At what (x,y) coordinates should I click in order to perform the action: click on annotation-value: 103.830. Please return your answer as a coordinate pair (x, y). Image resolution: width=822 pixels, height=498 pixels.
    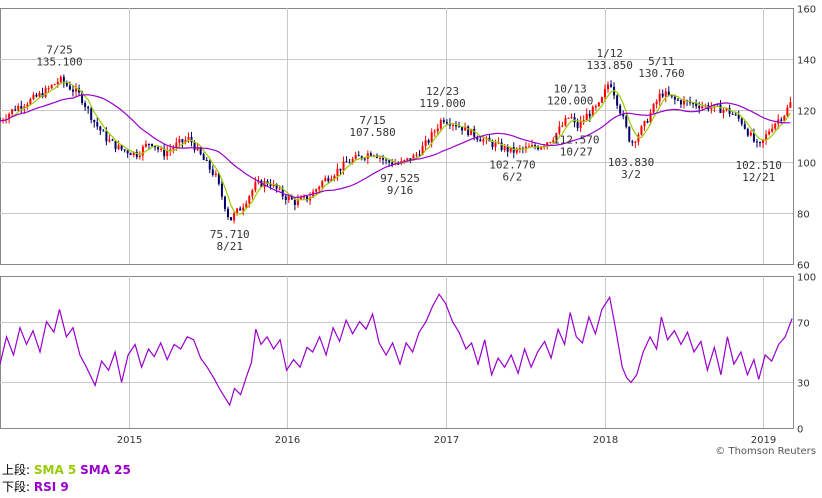
    Looking at the image, I should click on (631, 162).